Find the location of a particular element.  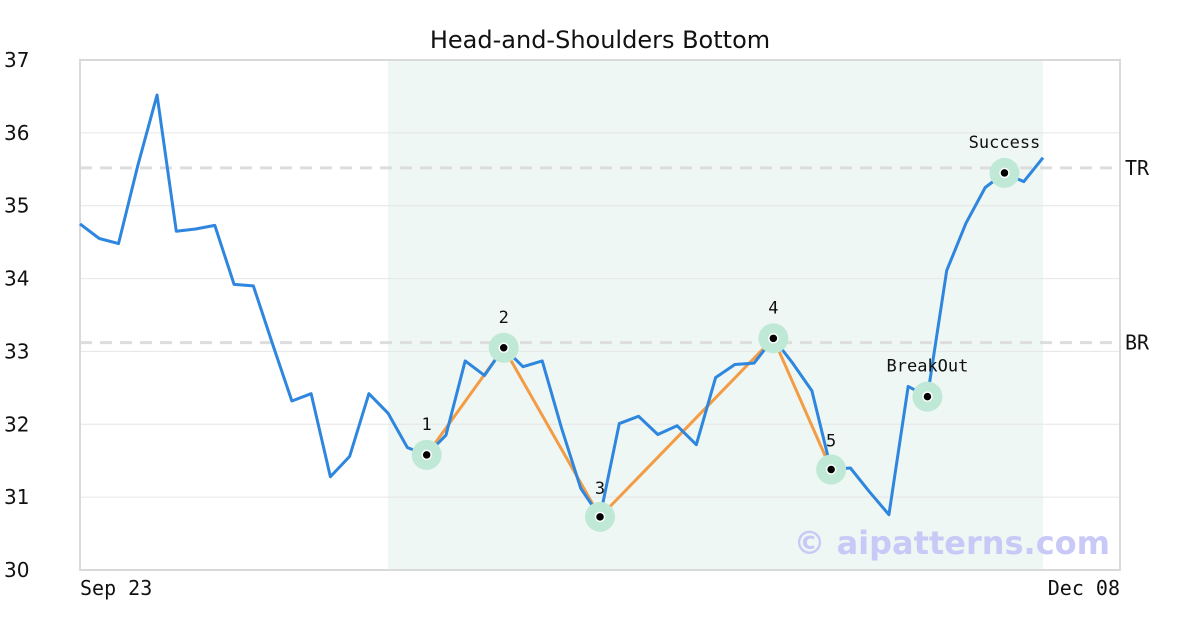

y-tick-label: 31 is located at coordinates (16, 497).